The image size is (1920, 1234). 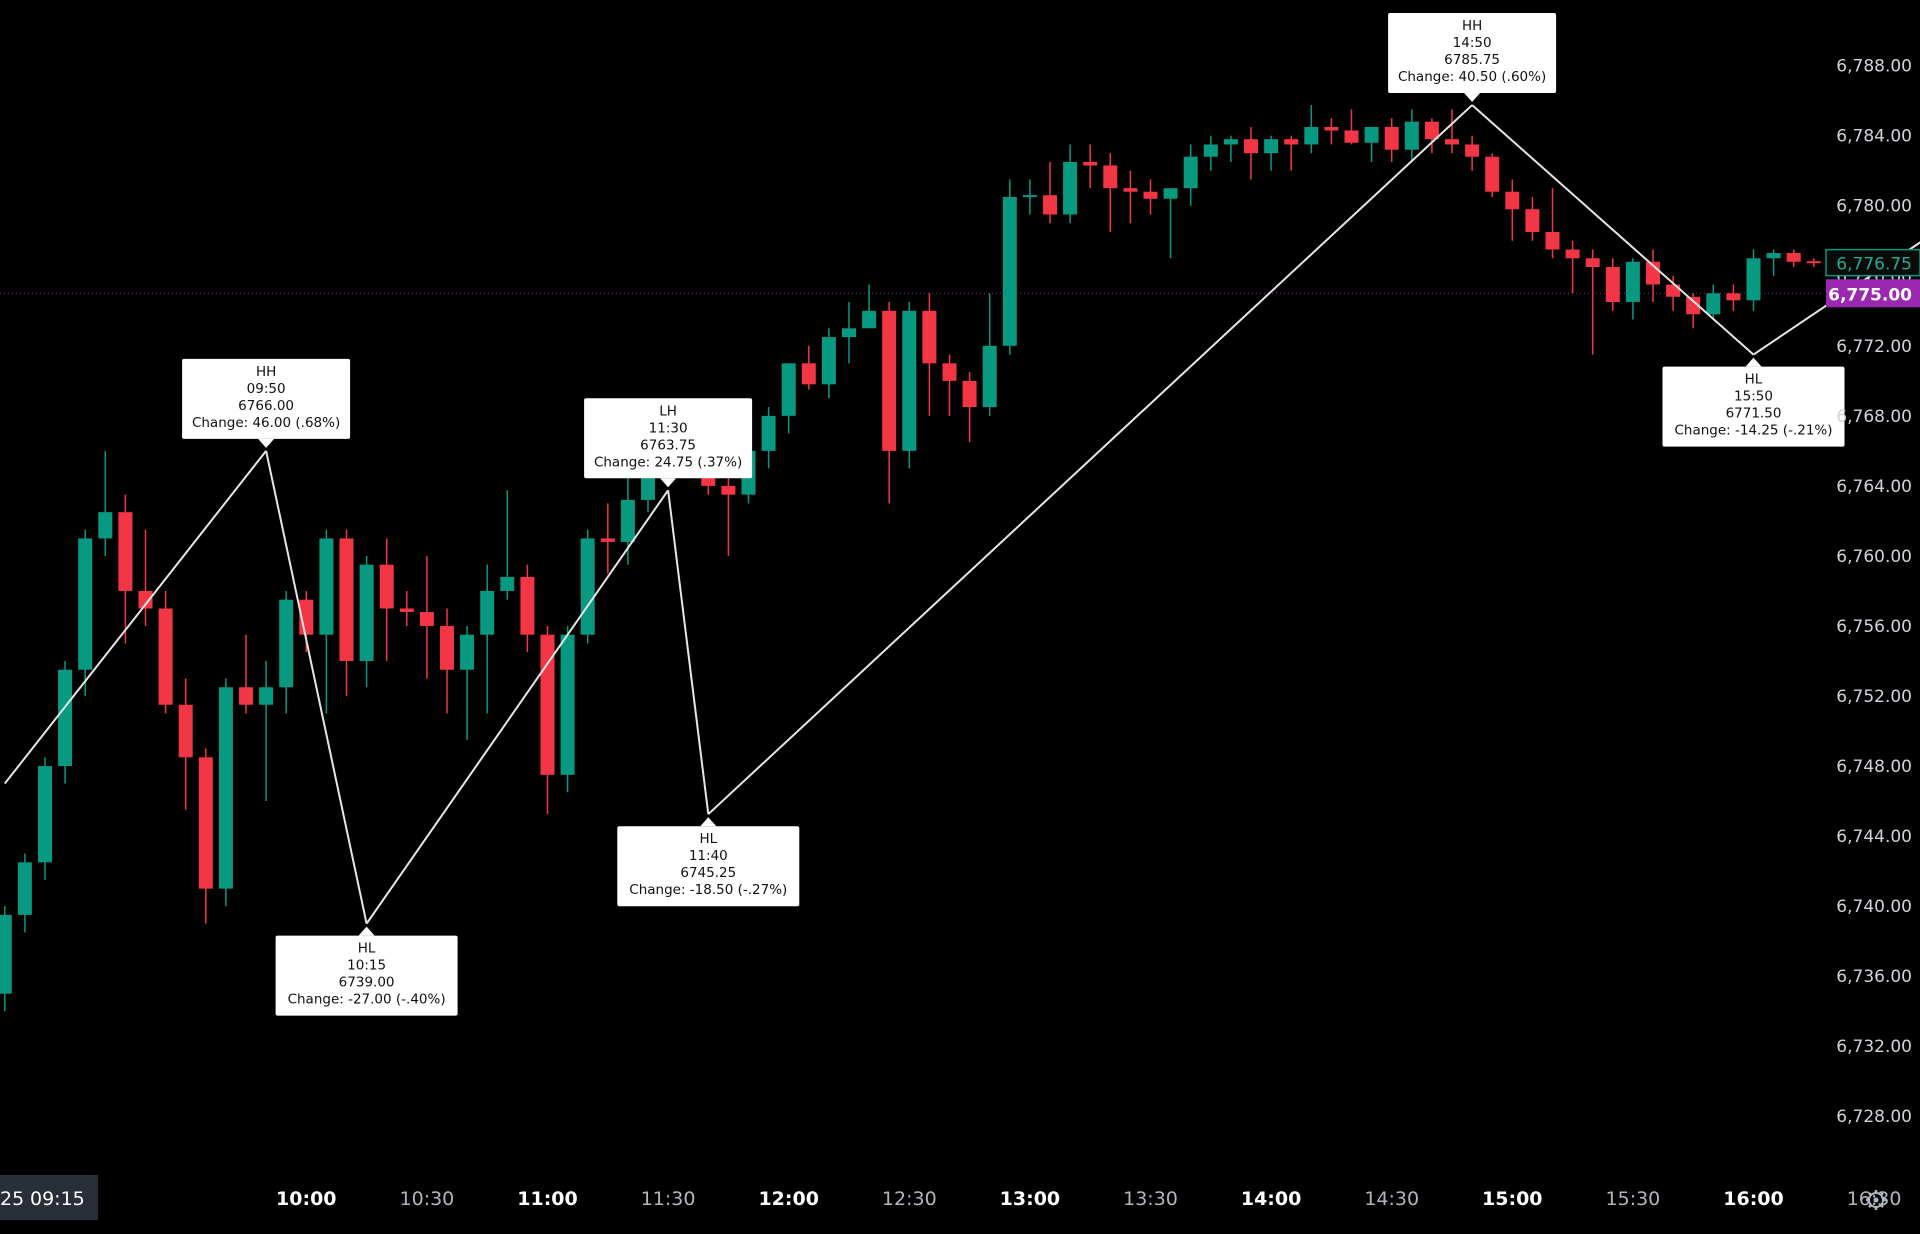 What do you see at coordinates (668, 411) in the screenshot?
I see `pivot-label-line: LH` at bounding box center [668, 411].